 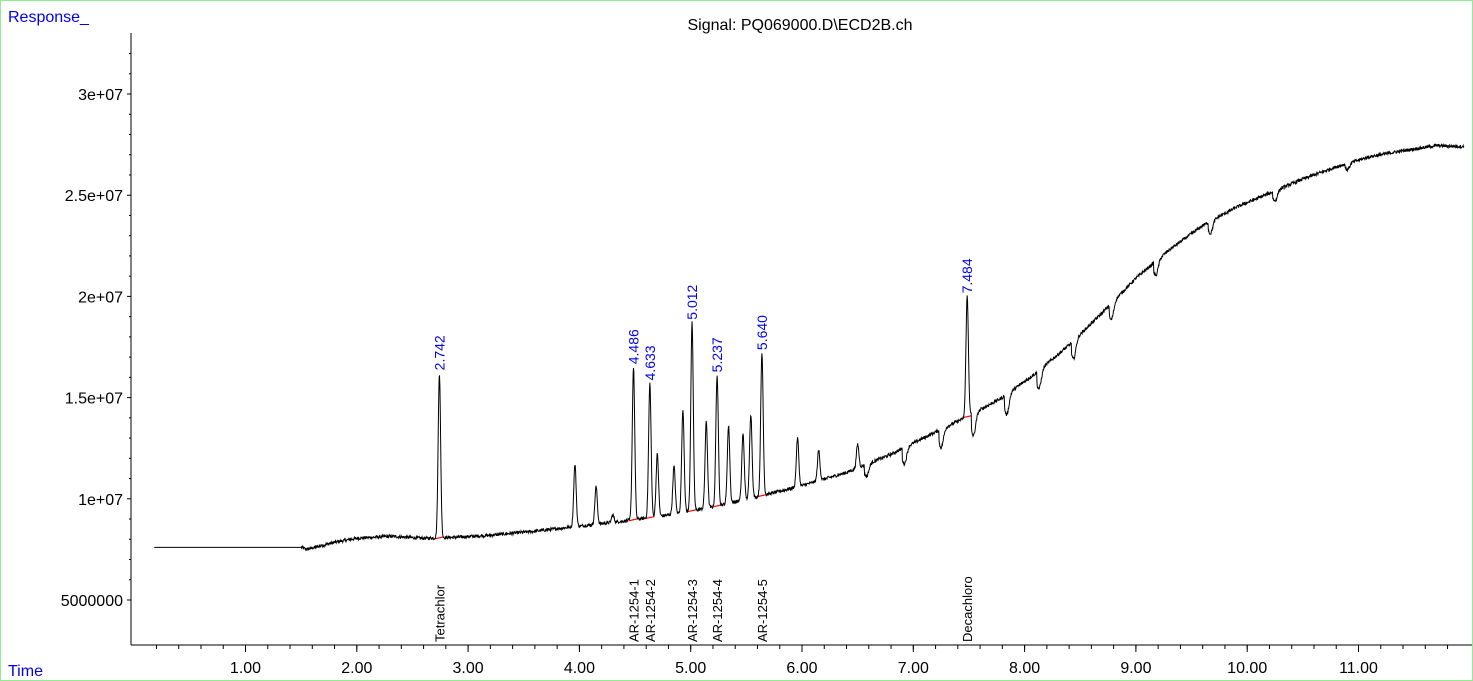 I want to click on peak-label: 2.742, so click(x=439, y=352).